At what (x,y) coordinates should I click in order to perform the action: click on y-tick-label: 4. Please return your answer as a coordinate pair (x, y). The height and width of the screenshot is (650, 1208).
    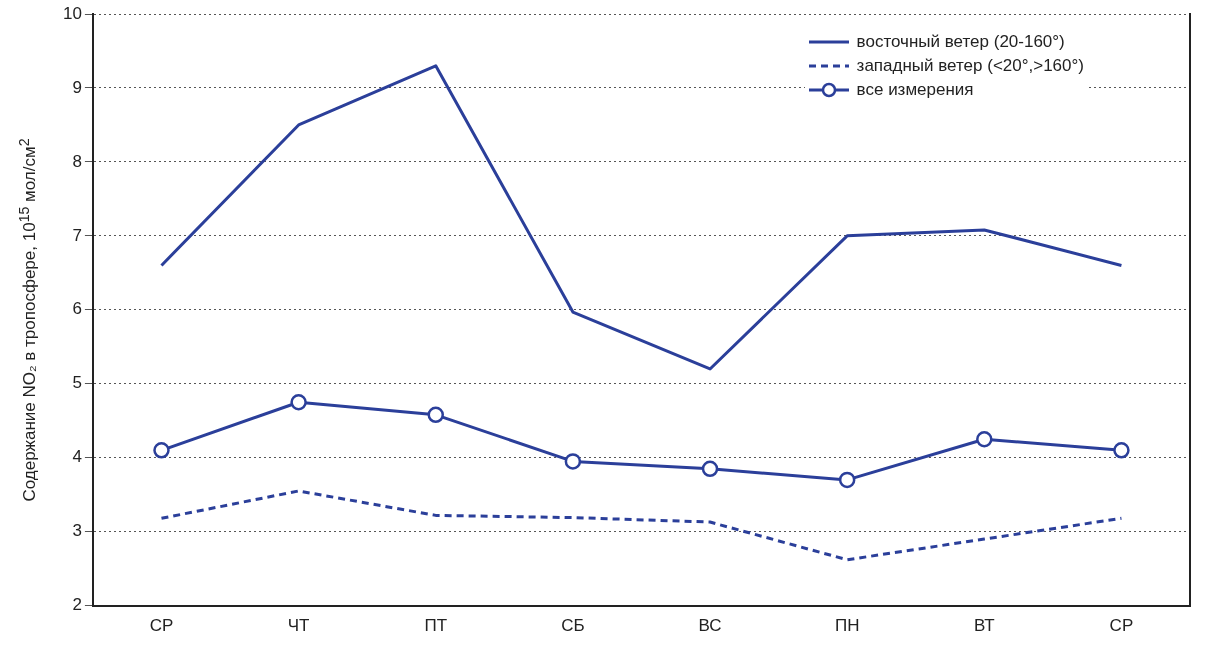
    Looking at the image, I should click on (77, 457).